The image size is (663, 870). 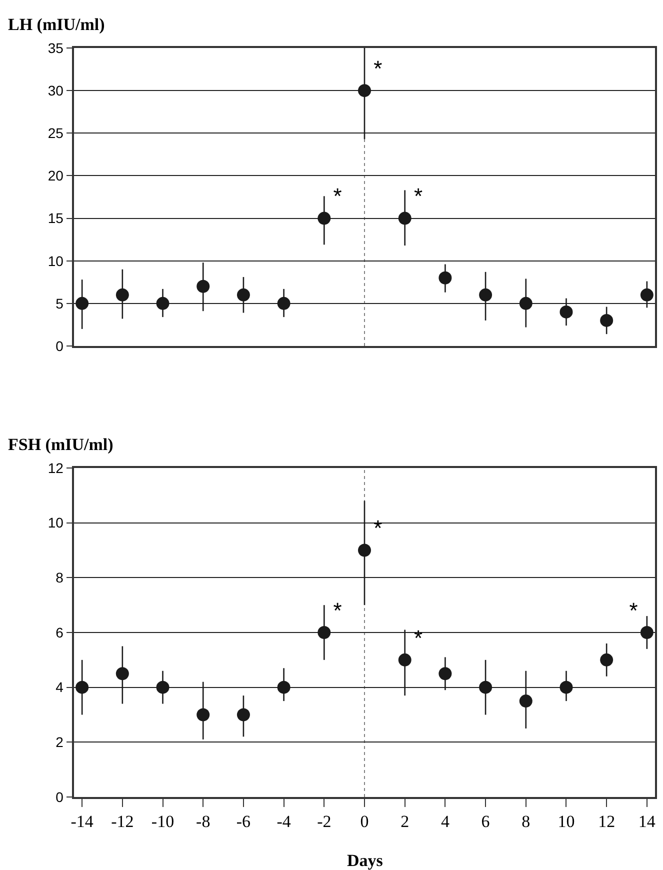 I want to click on x-tick-label: 14, so click(x=647, y=822).